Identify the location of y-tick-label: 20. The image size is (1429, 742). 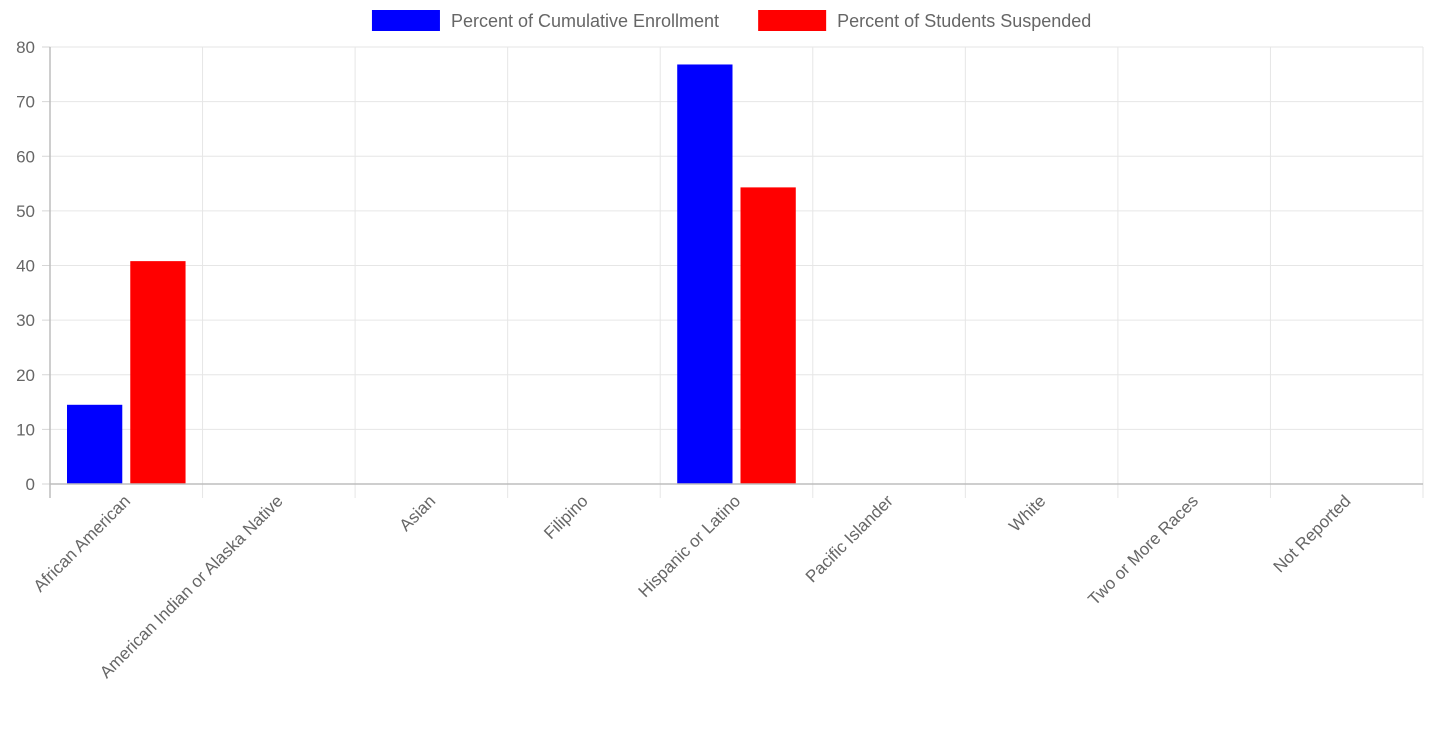
(25, 375).